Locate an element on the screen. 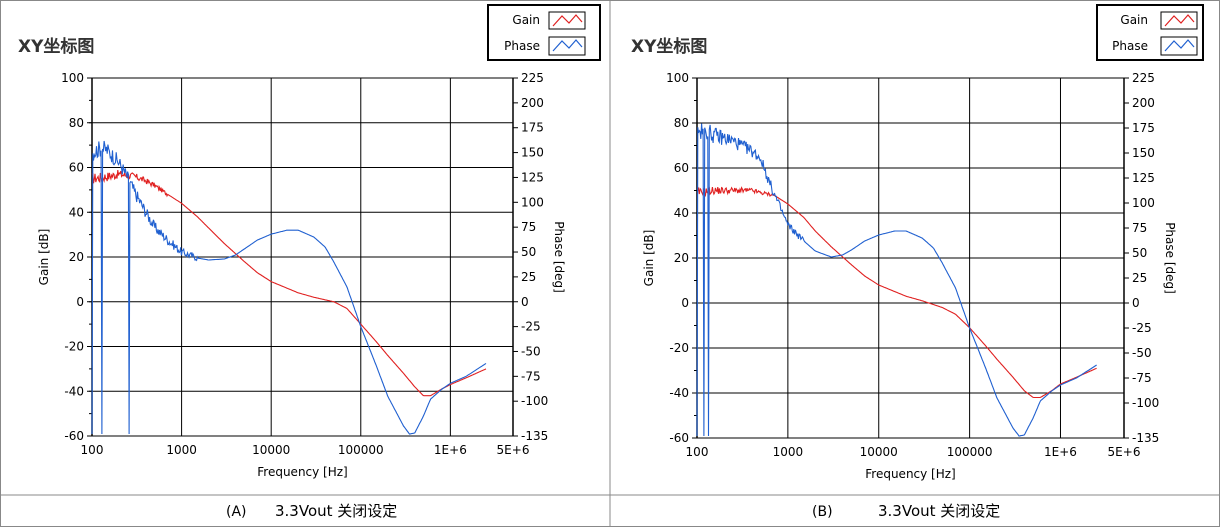 The width and height of the screenshot is (1220, 527). caption-label: (B) is located at coordinates (822, 512).